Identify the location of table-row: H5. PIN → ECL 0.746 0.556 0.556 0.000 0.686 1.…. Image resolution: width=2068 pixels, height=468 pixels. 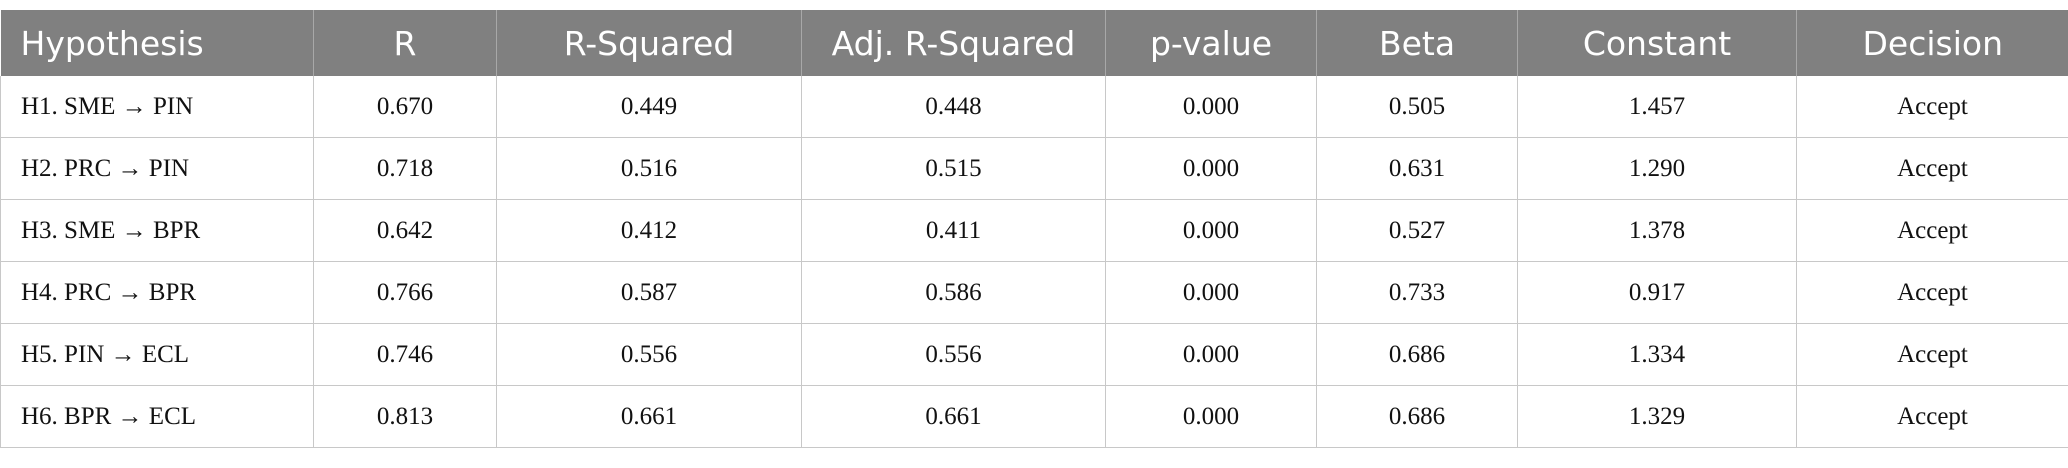
(1034, 354).